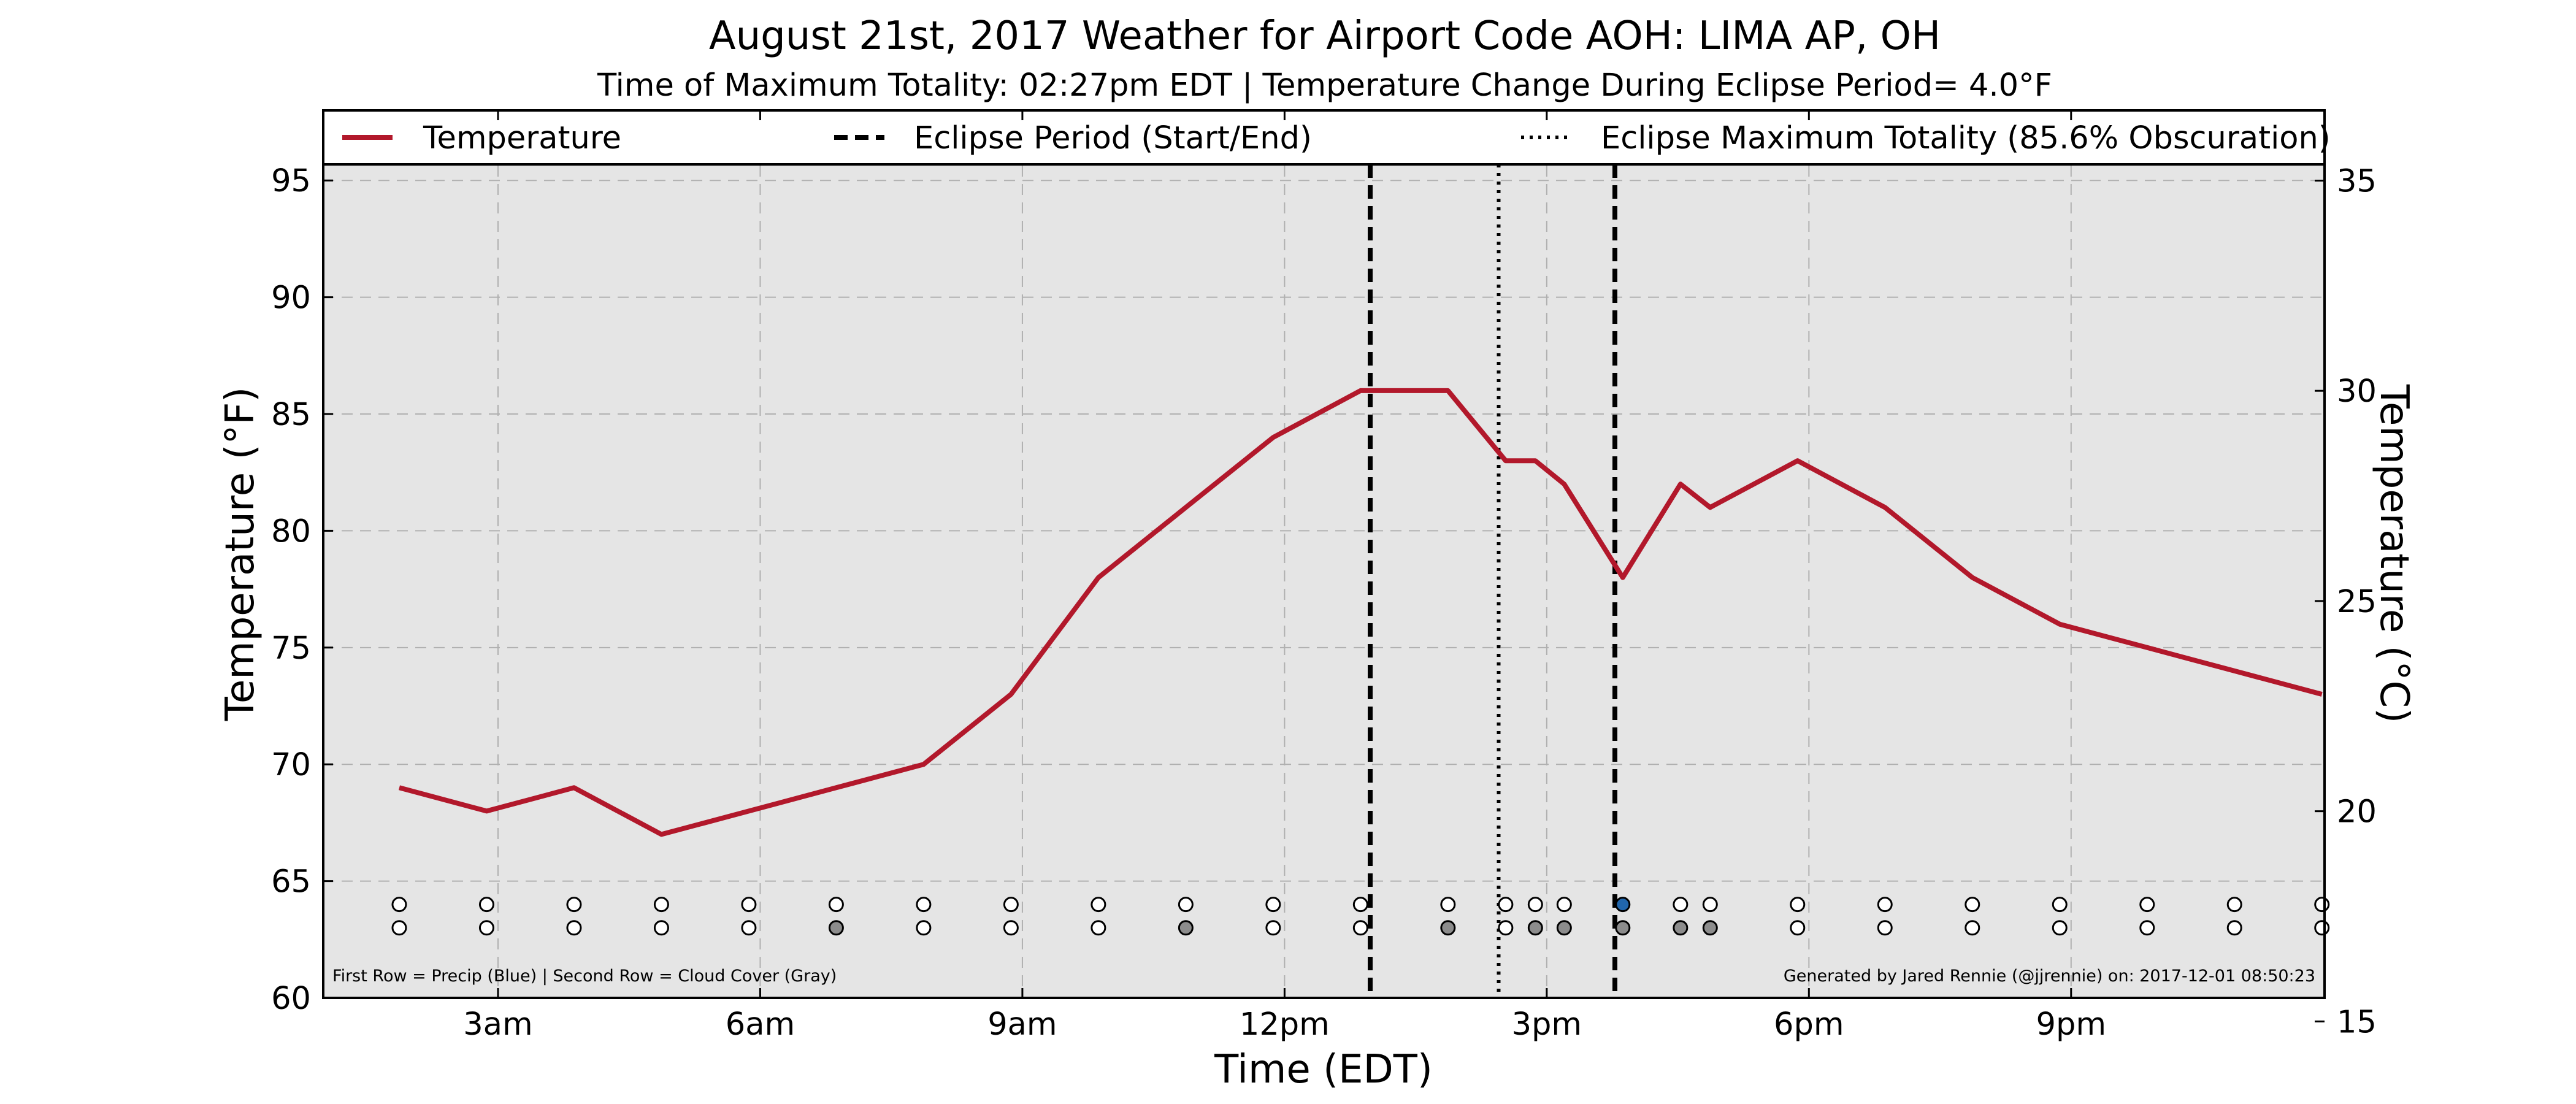 Image resolution: width=2576 pixels, height=1104 pixels. Describe the element at coordinates (291, 999) in the screenshot. I see `y-tick-label: 60` at that location.